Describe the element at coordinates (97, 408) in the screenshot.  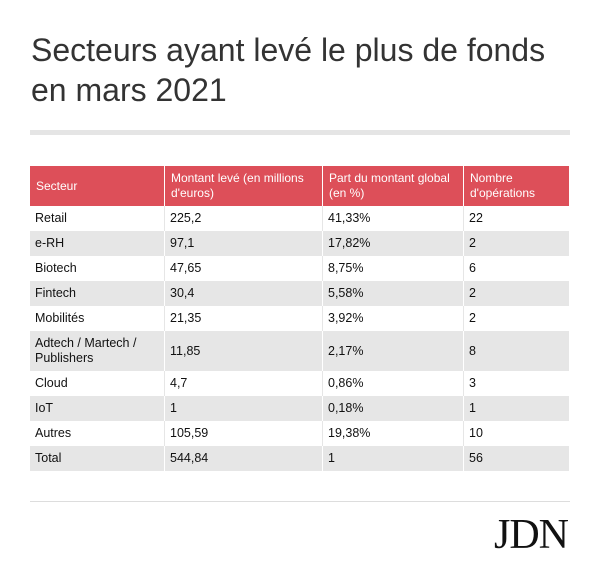
I see `cell-secteur: IoT` at that location.